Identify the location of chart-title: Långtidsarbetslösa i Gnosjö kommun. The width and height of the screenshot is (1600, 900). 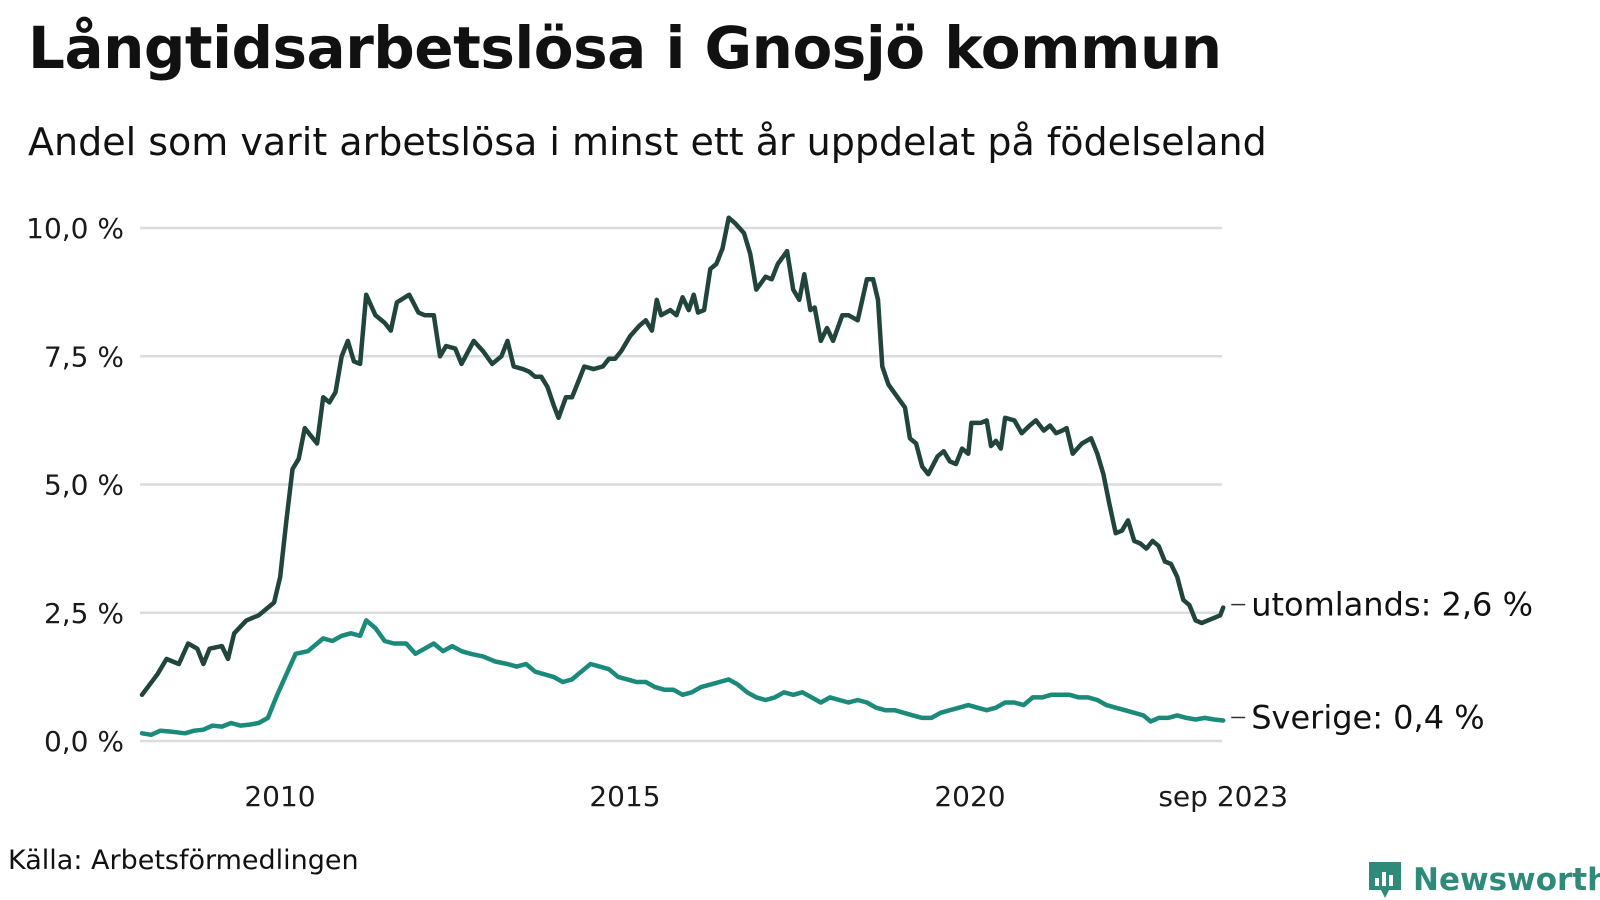
(625, 48).